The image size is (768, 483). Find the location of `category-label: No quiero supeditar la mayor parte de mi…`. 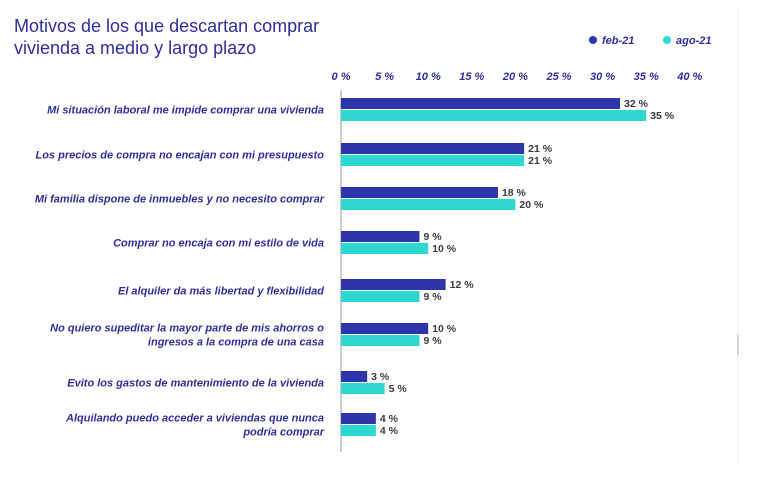

category-label: No quiero supeditar la mayor parte de mi… is located at coordinates (187, 329).